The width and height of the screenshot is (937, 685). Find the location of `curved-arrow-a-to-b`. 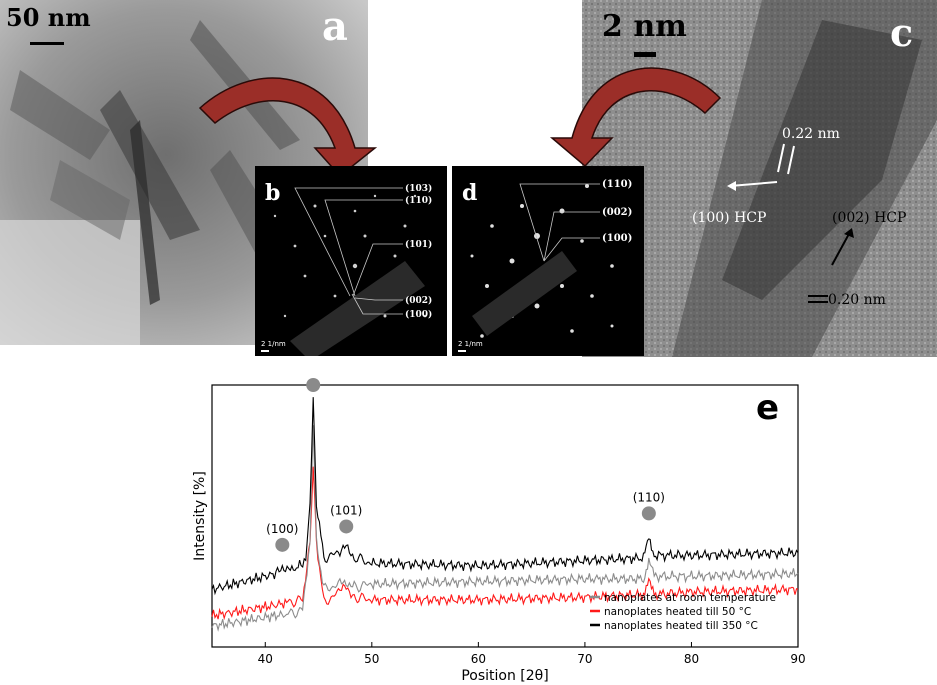

curved-arrow-a-to-b is located at coordinates (288, 127).